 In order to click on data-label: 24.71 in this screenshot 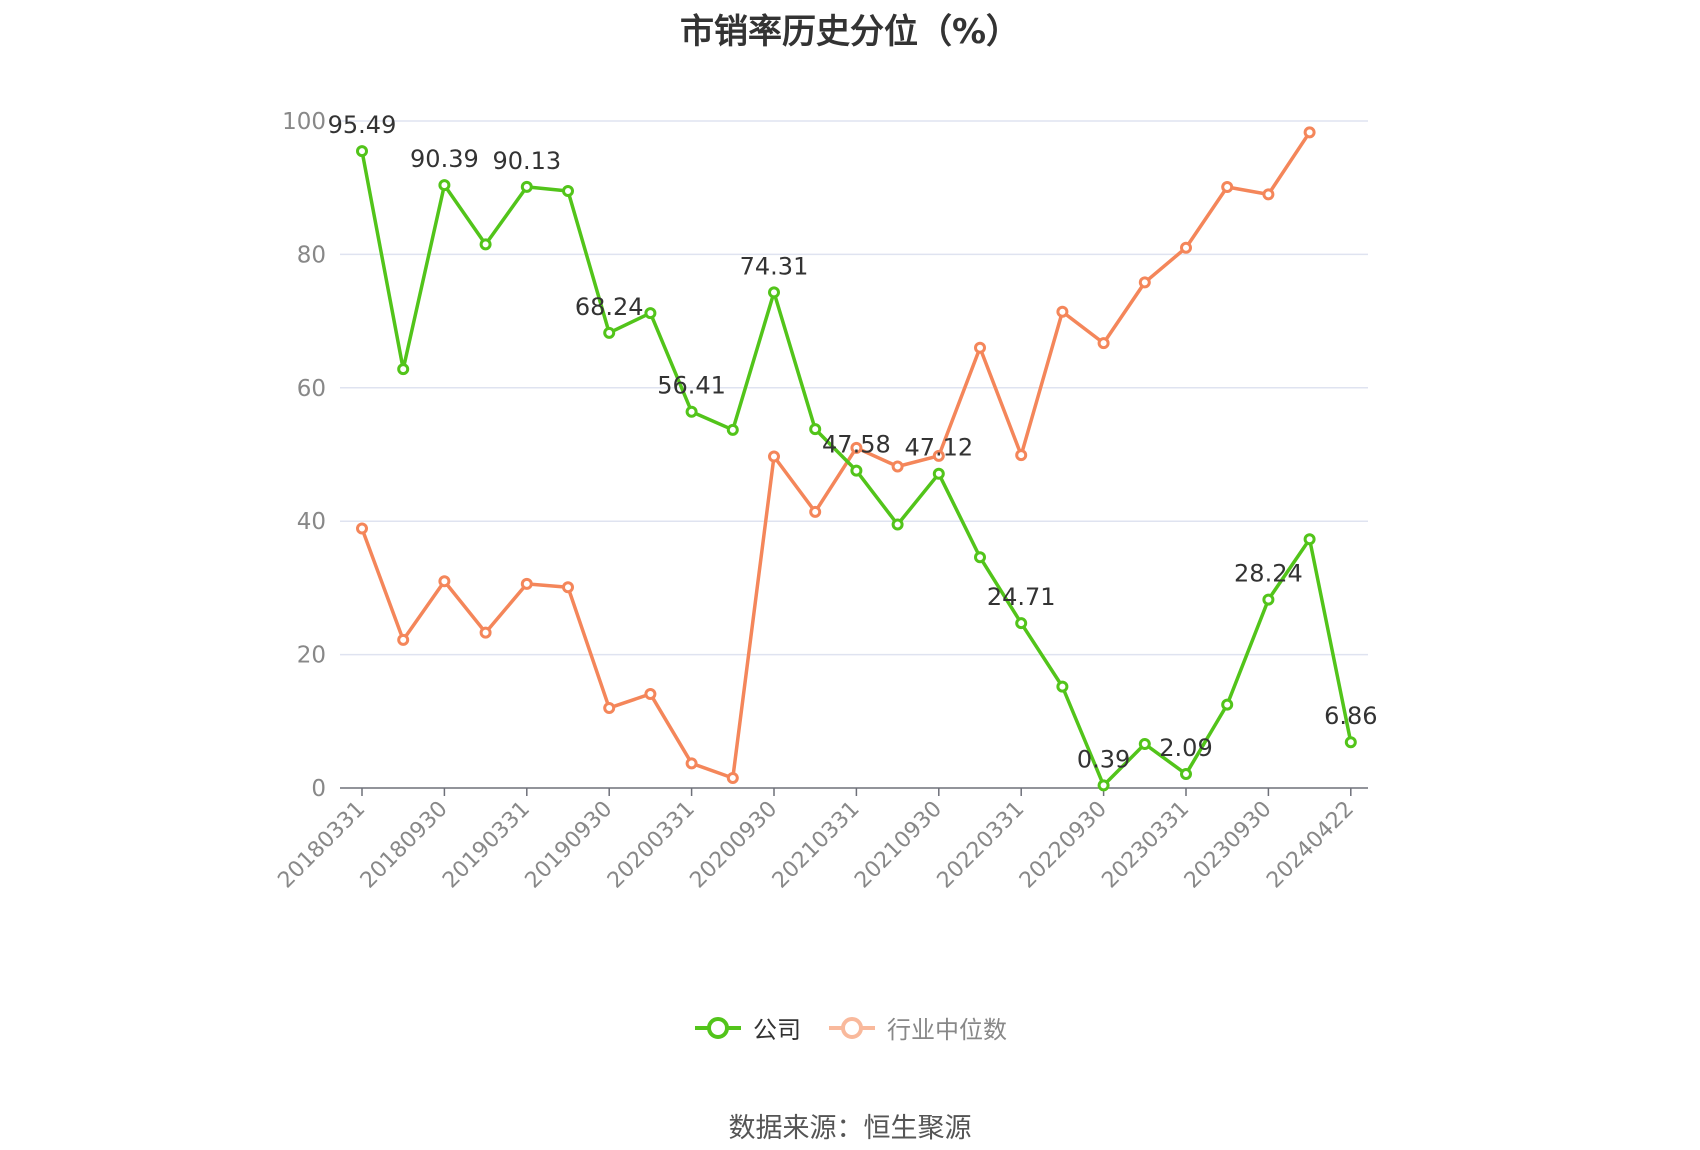, I will do `click(1021, 597)`.